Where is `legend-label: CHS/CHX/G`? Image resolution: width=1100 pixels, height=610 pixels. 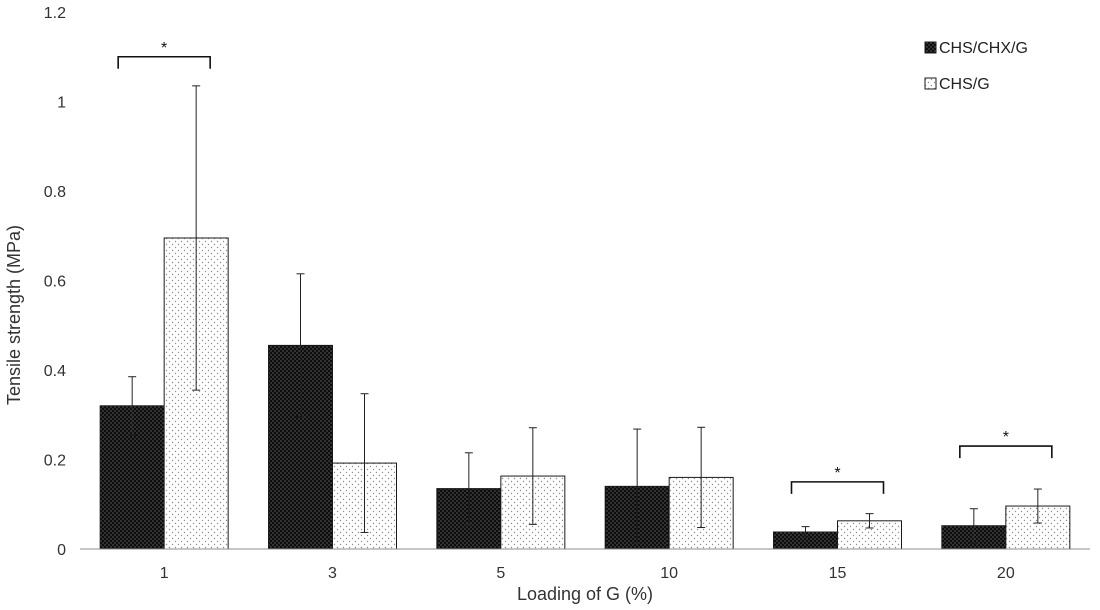
legend-label: CHS/CHX/G is located at coordinates (983, 48).